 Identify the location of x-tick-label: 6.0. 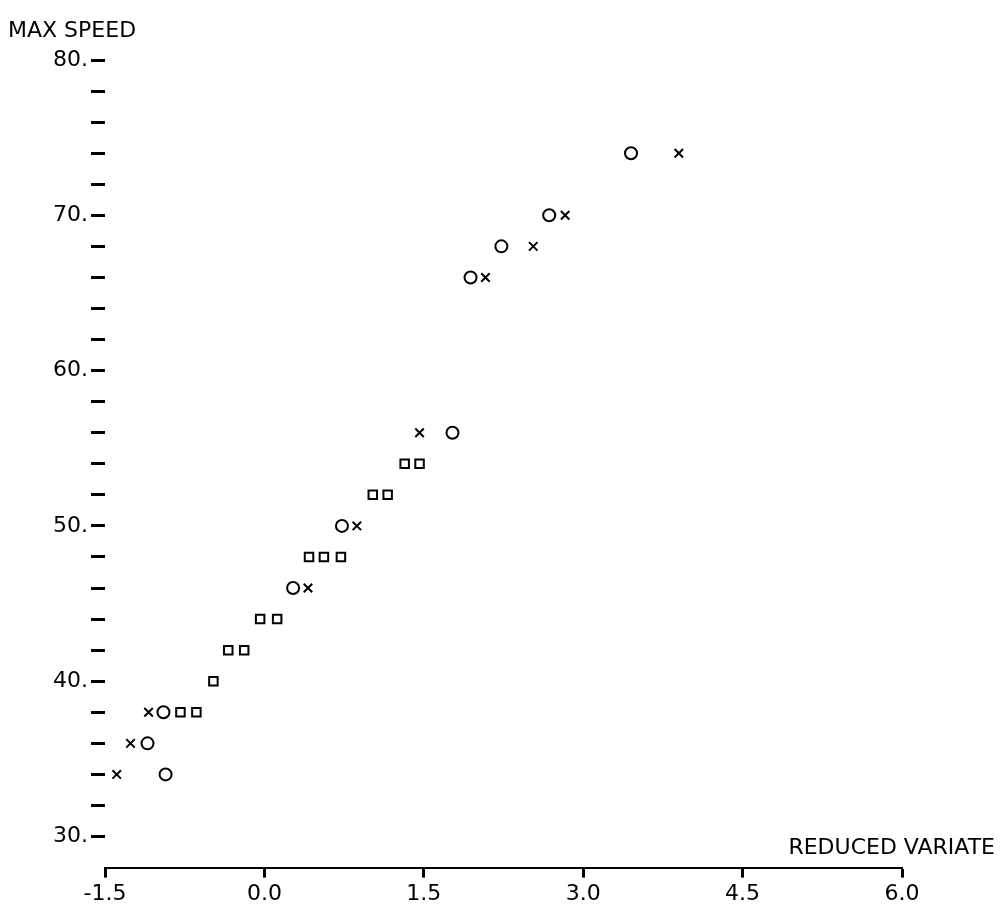
(902, 892).